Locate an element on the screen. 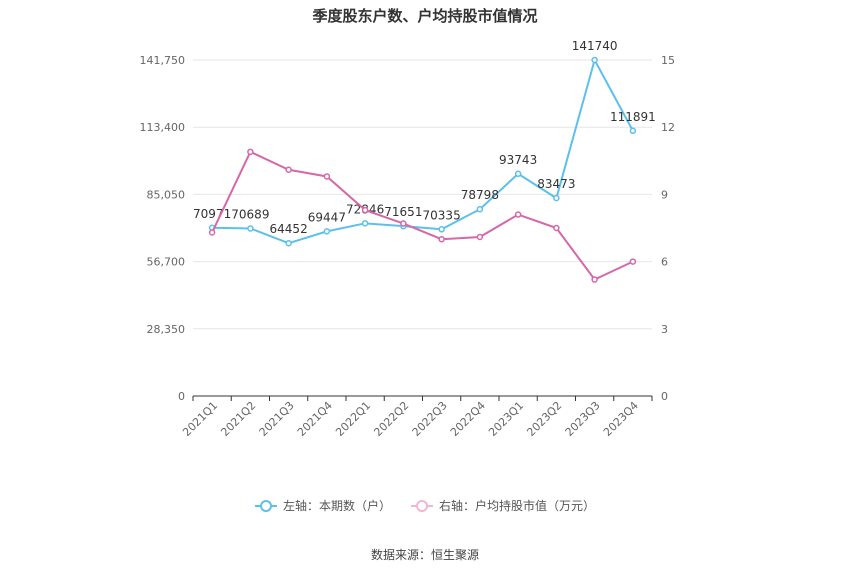 The width and height of the screenshot is (850, 575). x-tick-label: 2021Q1 is located at coordinates (200, 419).